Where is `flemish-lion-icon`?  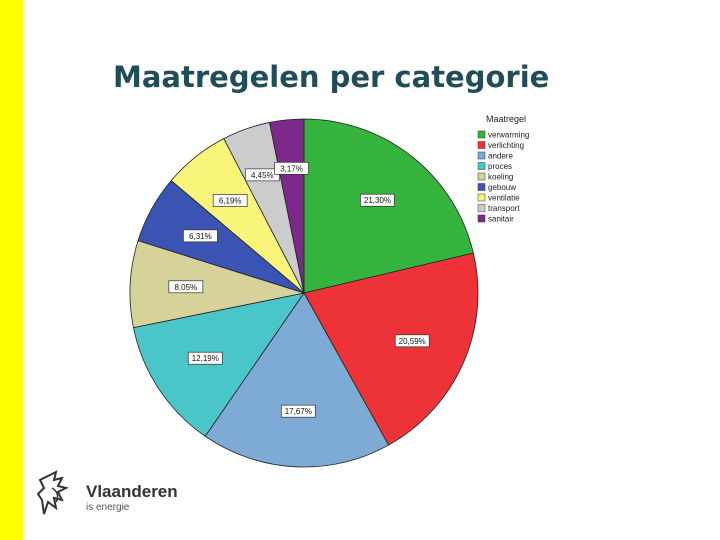
flemish-lion-icon is located at coordinates (52, 492).